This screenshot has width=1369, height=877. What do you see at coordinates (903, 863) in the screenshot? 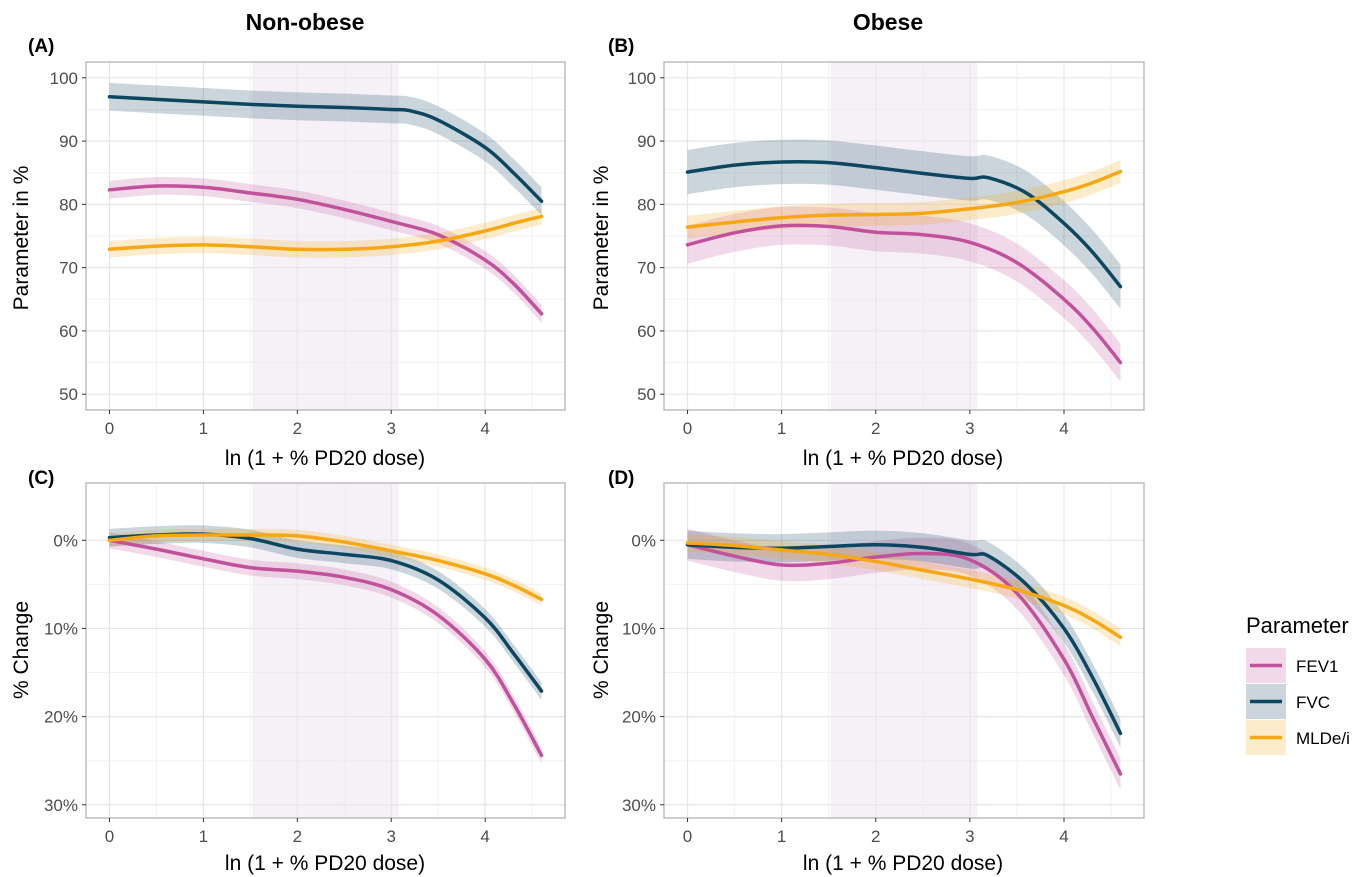
I see `x-axis-label-d: ln (1 + % PD20 dose)` at bounding box center [903, 863].